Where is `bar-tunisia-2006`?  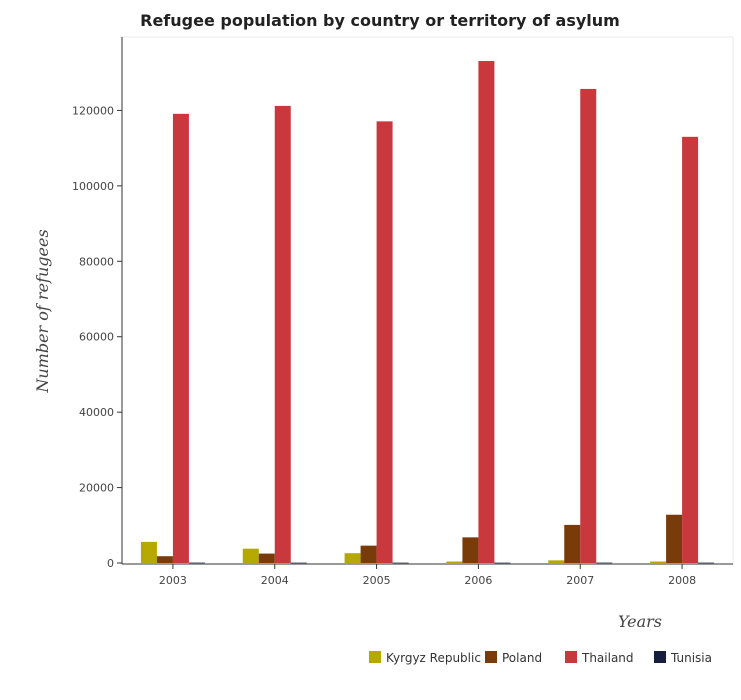 bar-tunisia-2006 is located at coordinates (502, 563).